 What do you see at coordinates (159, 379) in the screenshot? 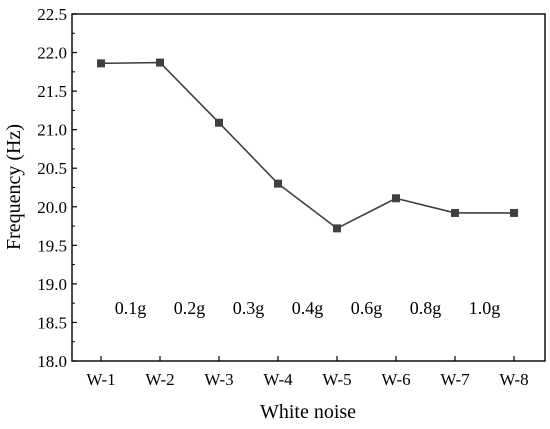
I see `x-tick-label: W-2` at bounding box center [159, 379].